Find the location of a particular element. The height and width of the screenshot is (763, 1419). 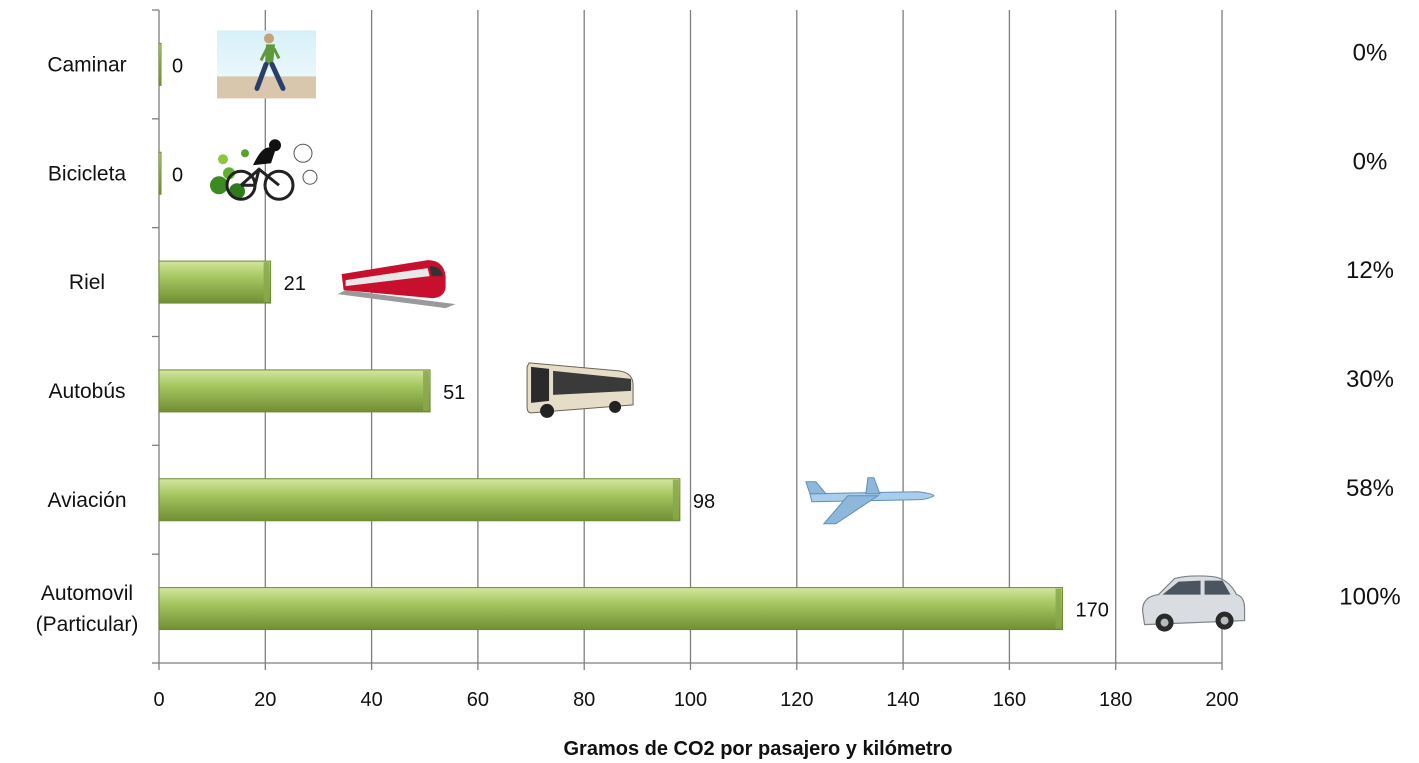

car-window-front is located at coordinates (1181, 587).